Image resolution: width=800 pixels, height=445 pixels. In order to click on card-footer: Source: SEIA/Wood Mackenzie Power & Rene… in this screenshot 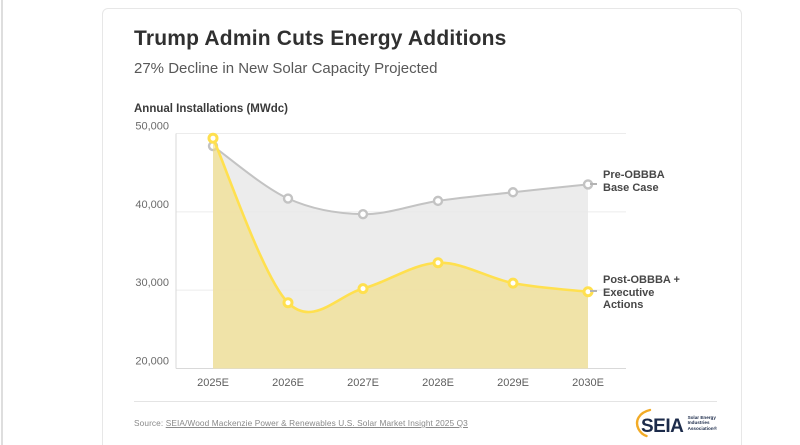, I will do `click(425, 420)`.